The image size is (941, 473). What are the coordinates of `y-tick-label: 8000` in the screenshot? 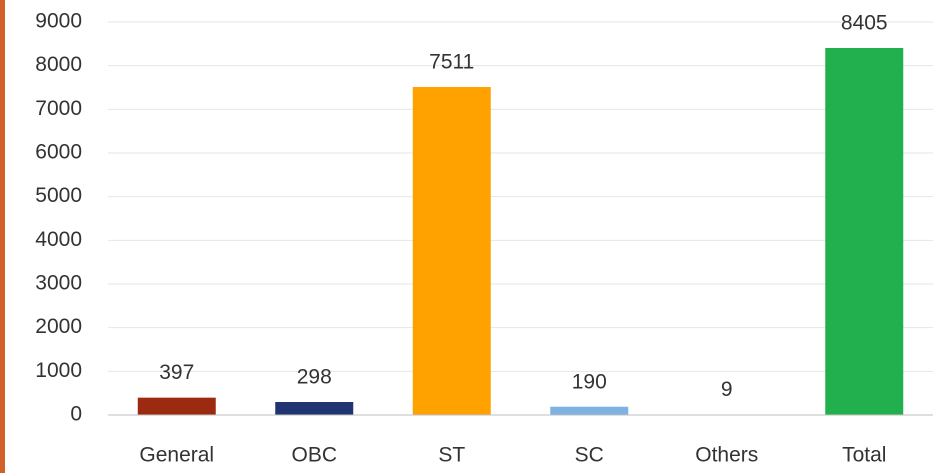 It's located at (58, 64).